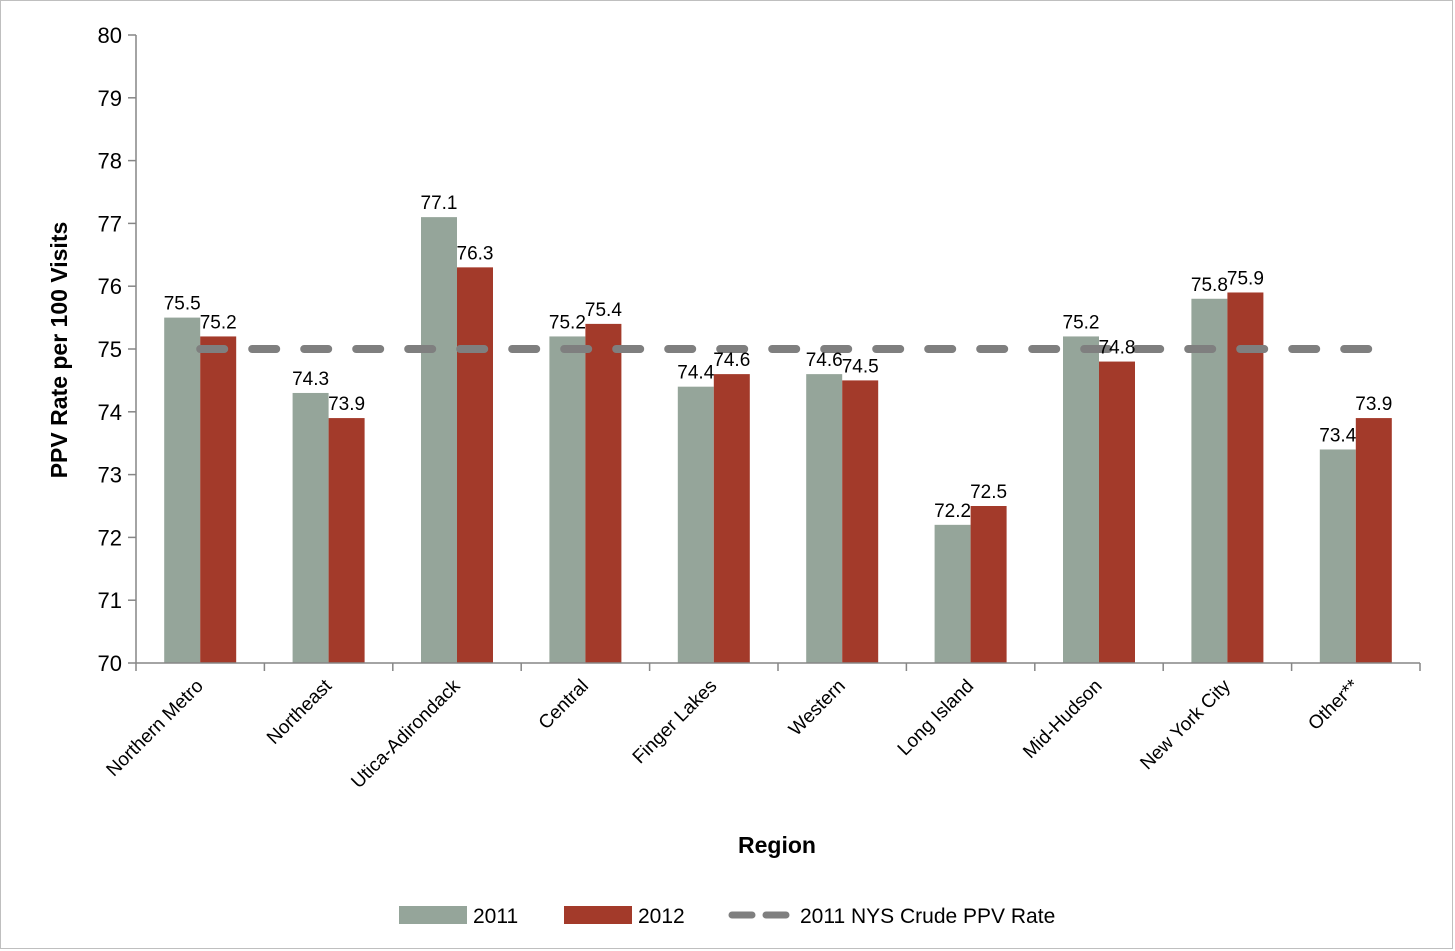  Describe the element at coordinates (952, 511) in the screenshot. I see `data-label-2011-6: 72.2` at that location.